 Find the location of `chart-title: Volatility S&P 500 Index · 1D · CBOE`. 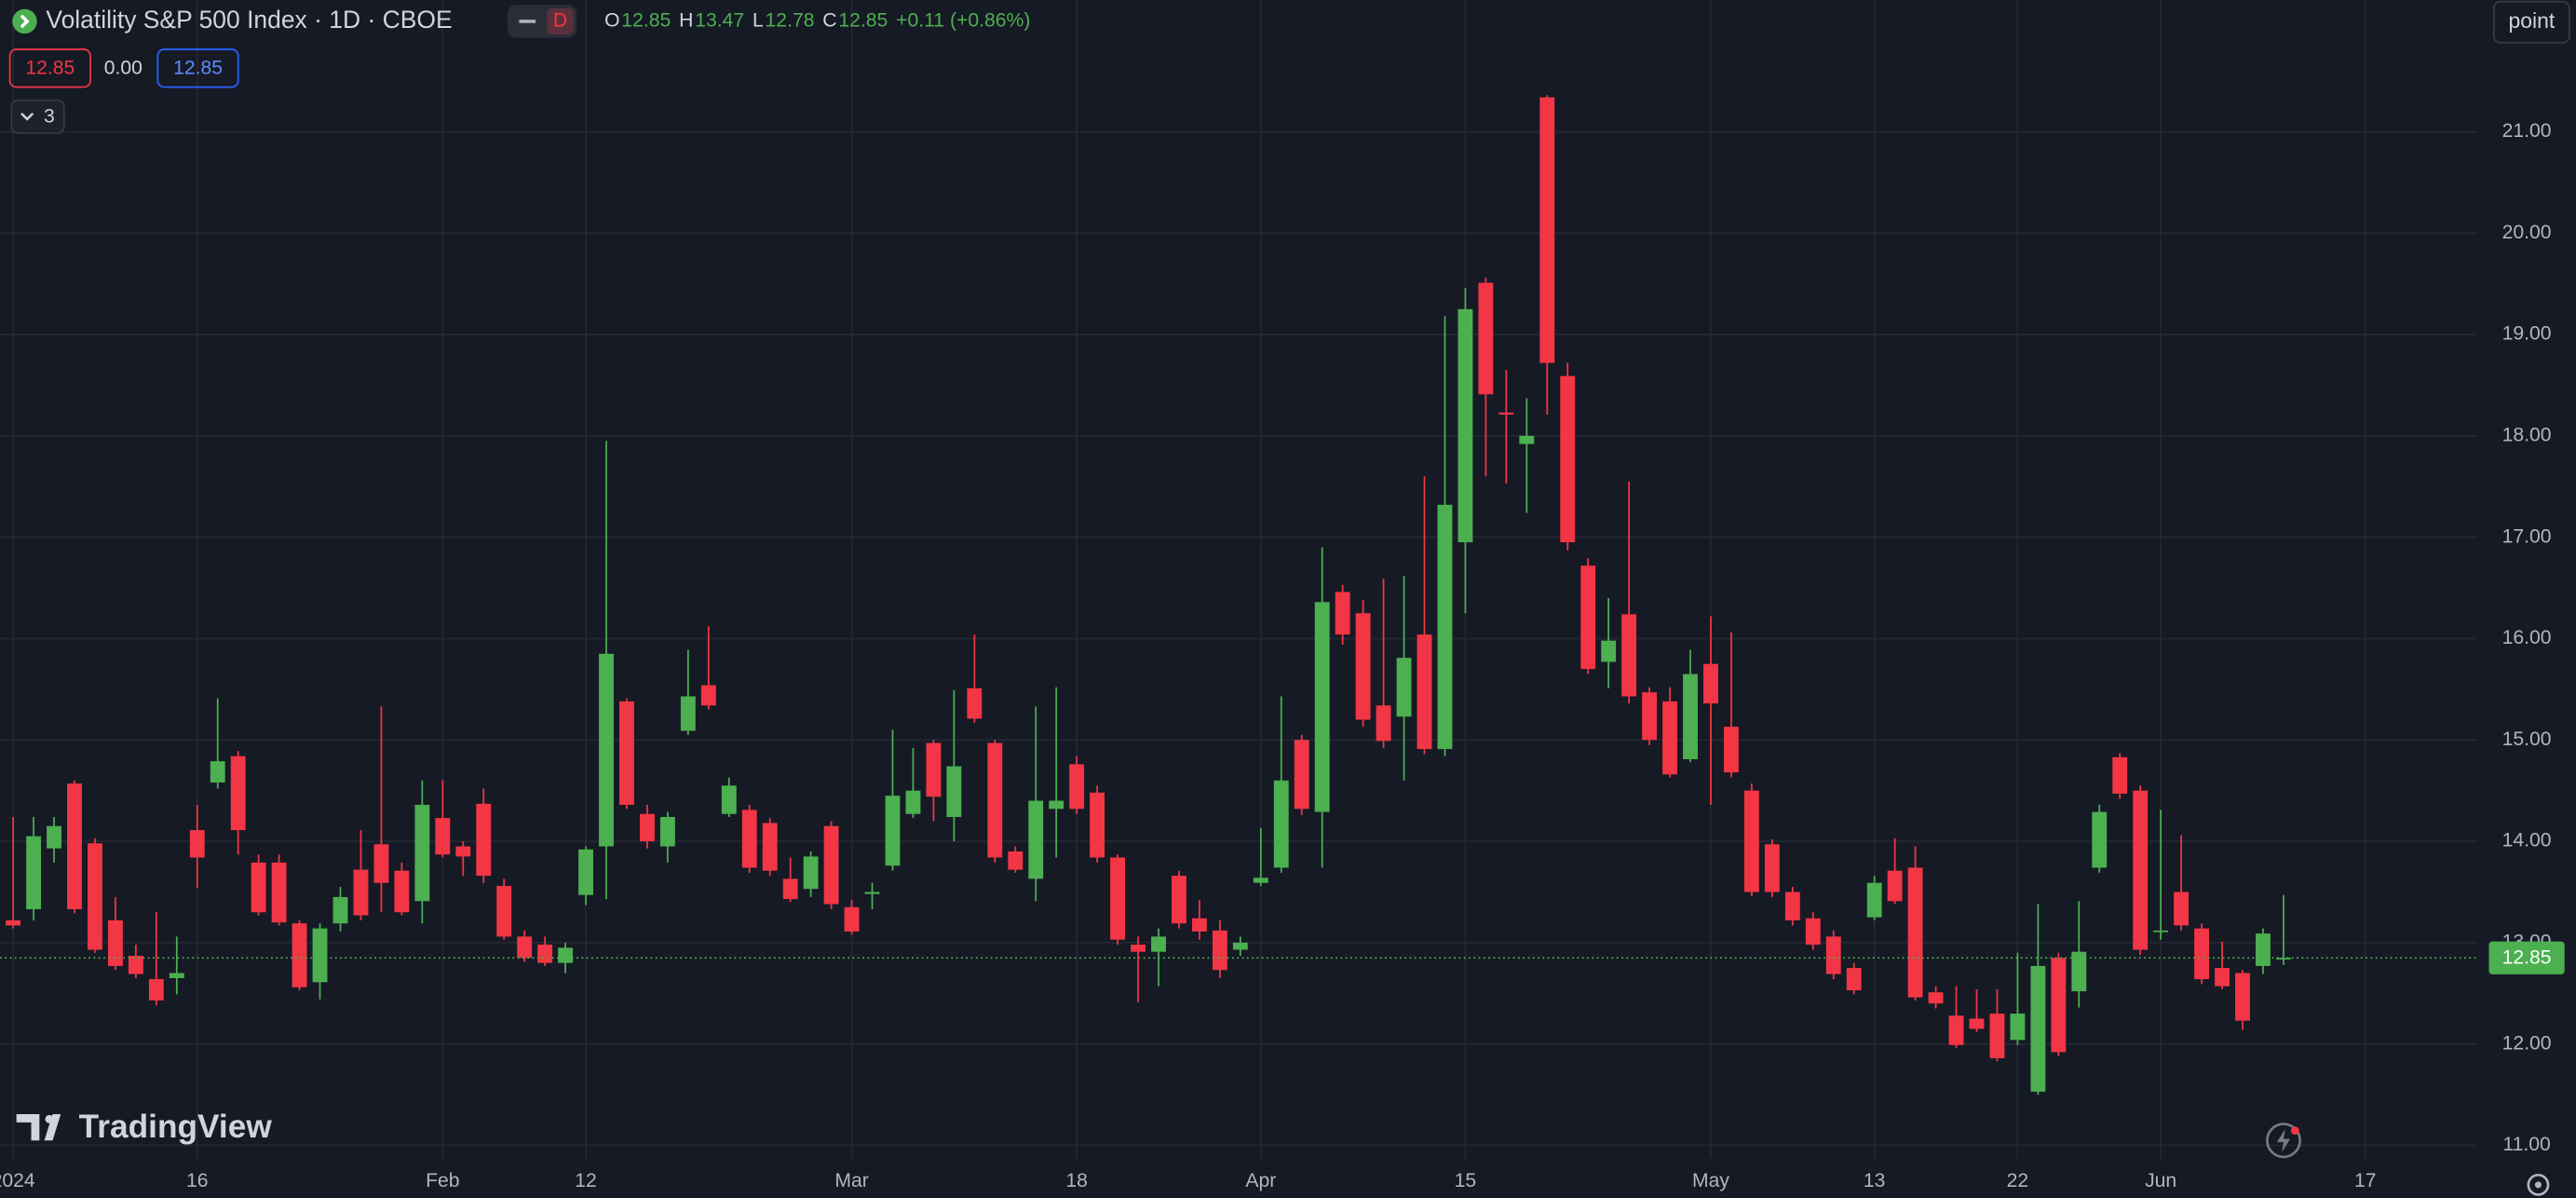

chart-title: Volatility S&P 500 Index · 1D · CBOE is located at coordinates (249, 20).